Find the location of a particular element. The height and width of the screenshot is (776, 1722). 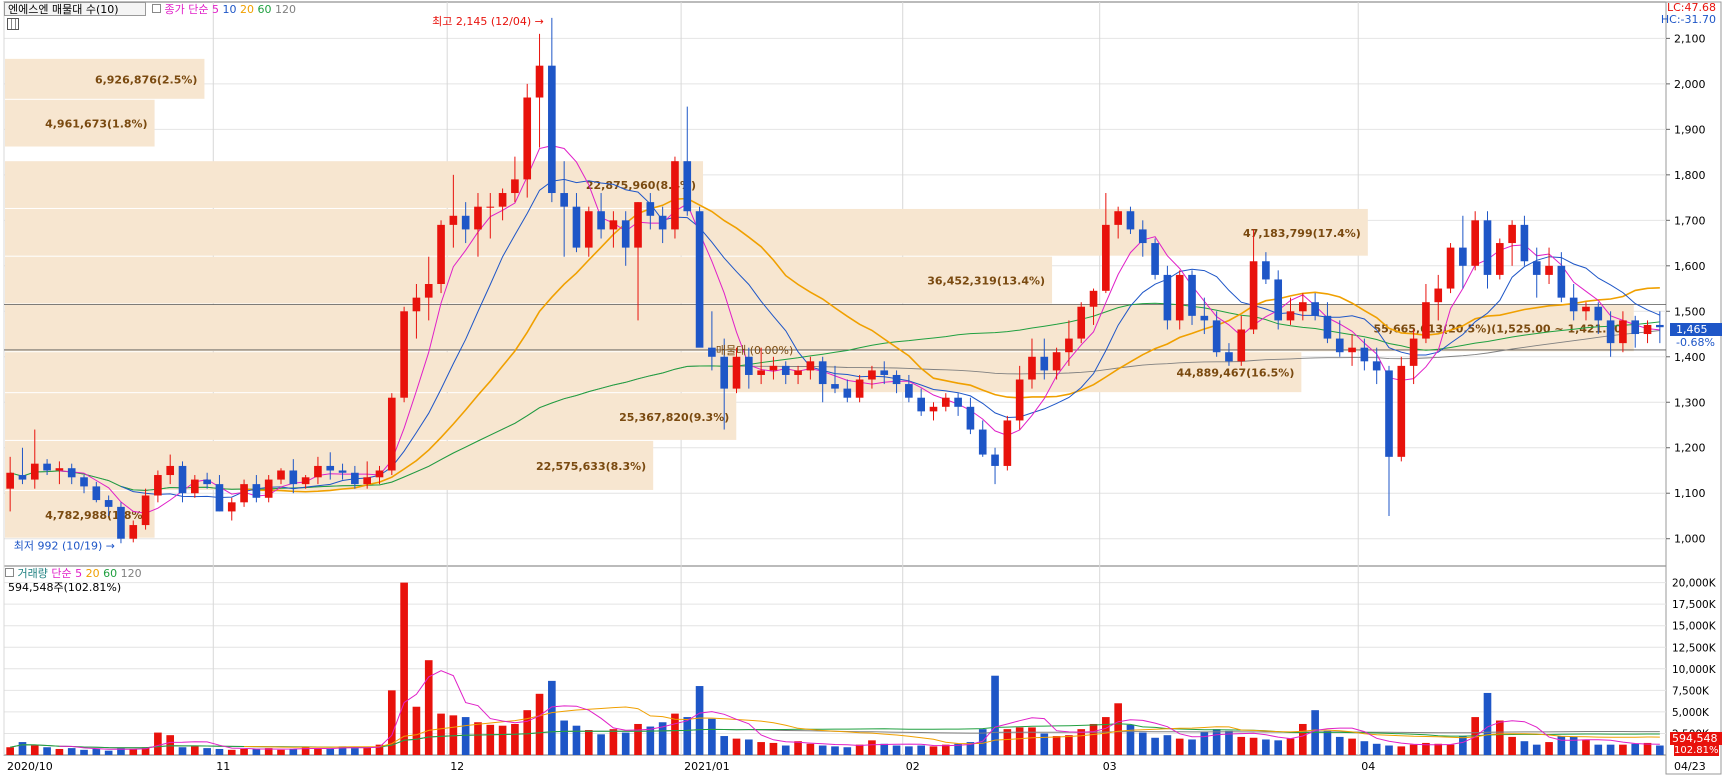

vol-ma-label: 단순 is located at coordinates (61, 573).